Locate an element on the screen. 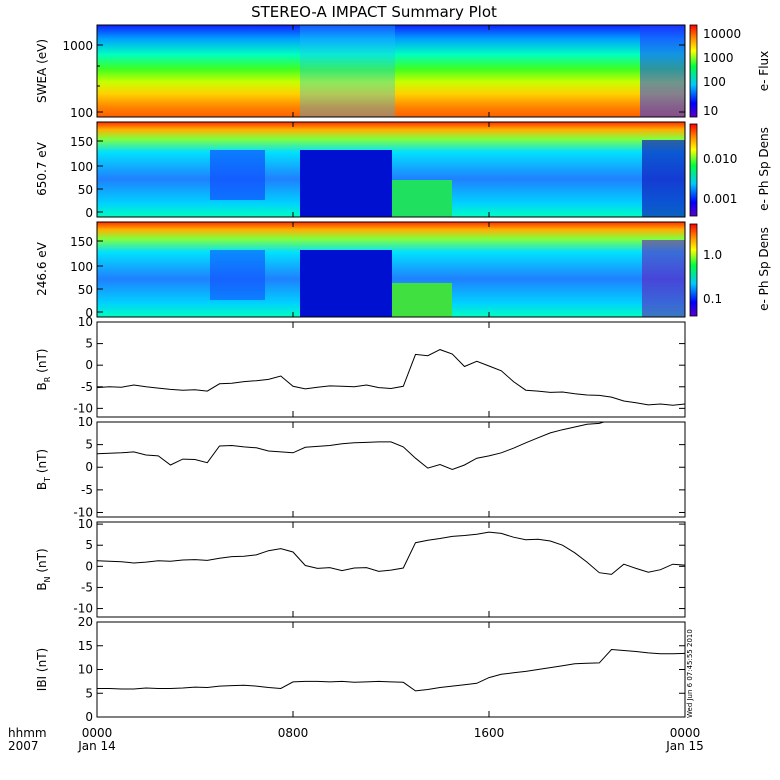  pad650-blue-block is located at coordinates (237, 175).